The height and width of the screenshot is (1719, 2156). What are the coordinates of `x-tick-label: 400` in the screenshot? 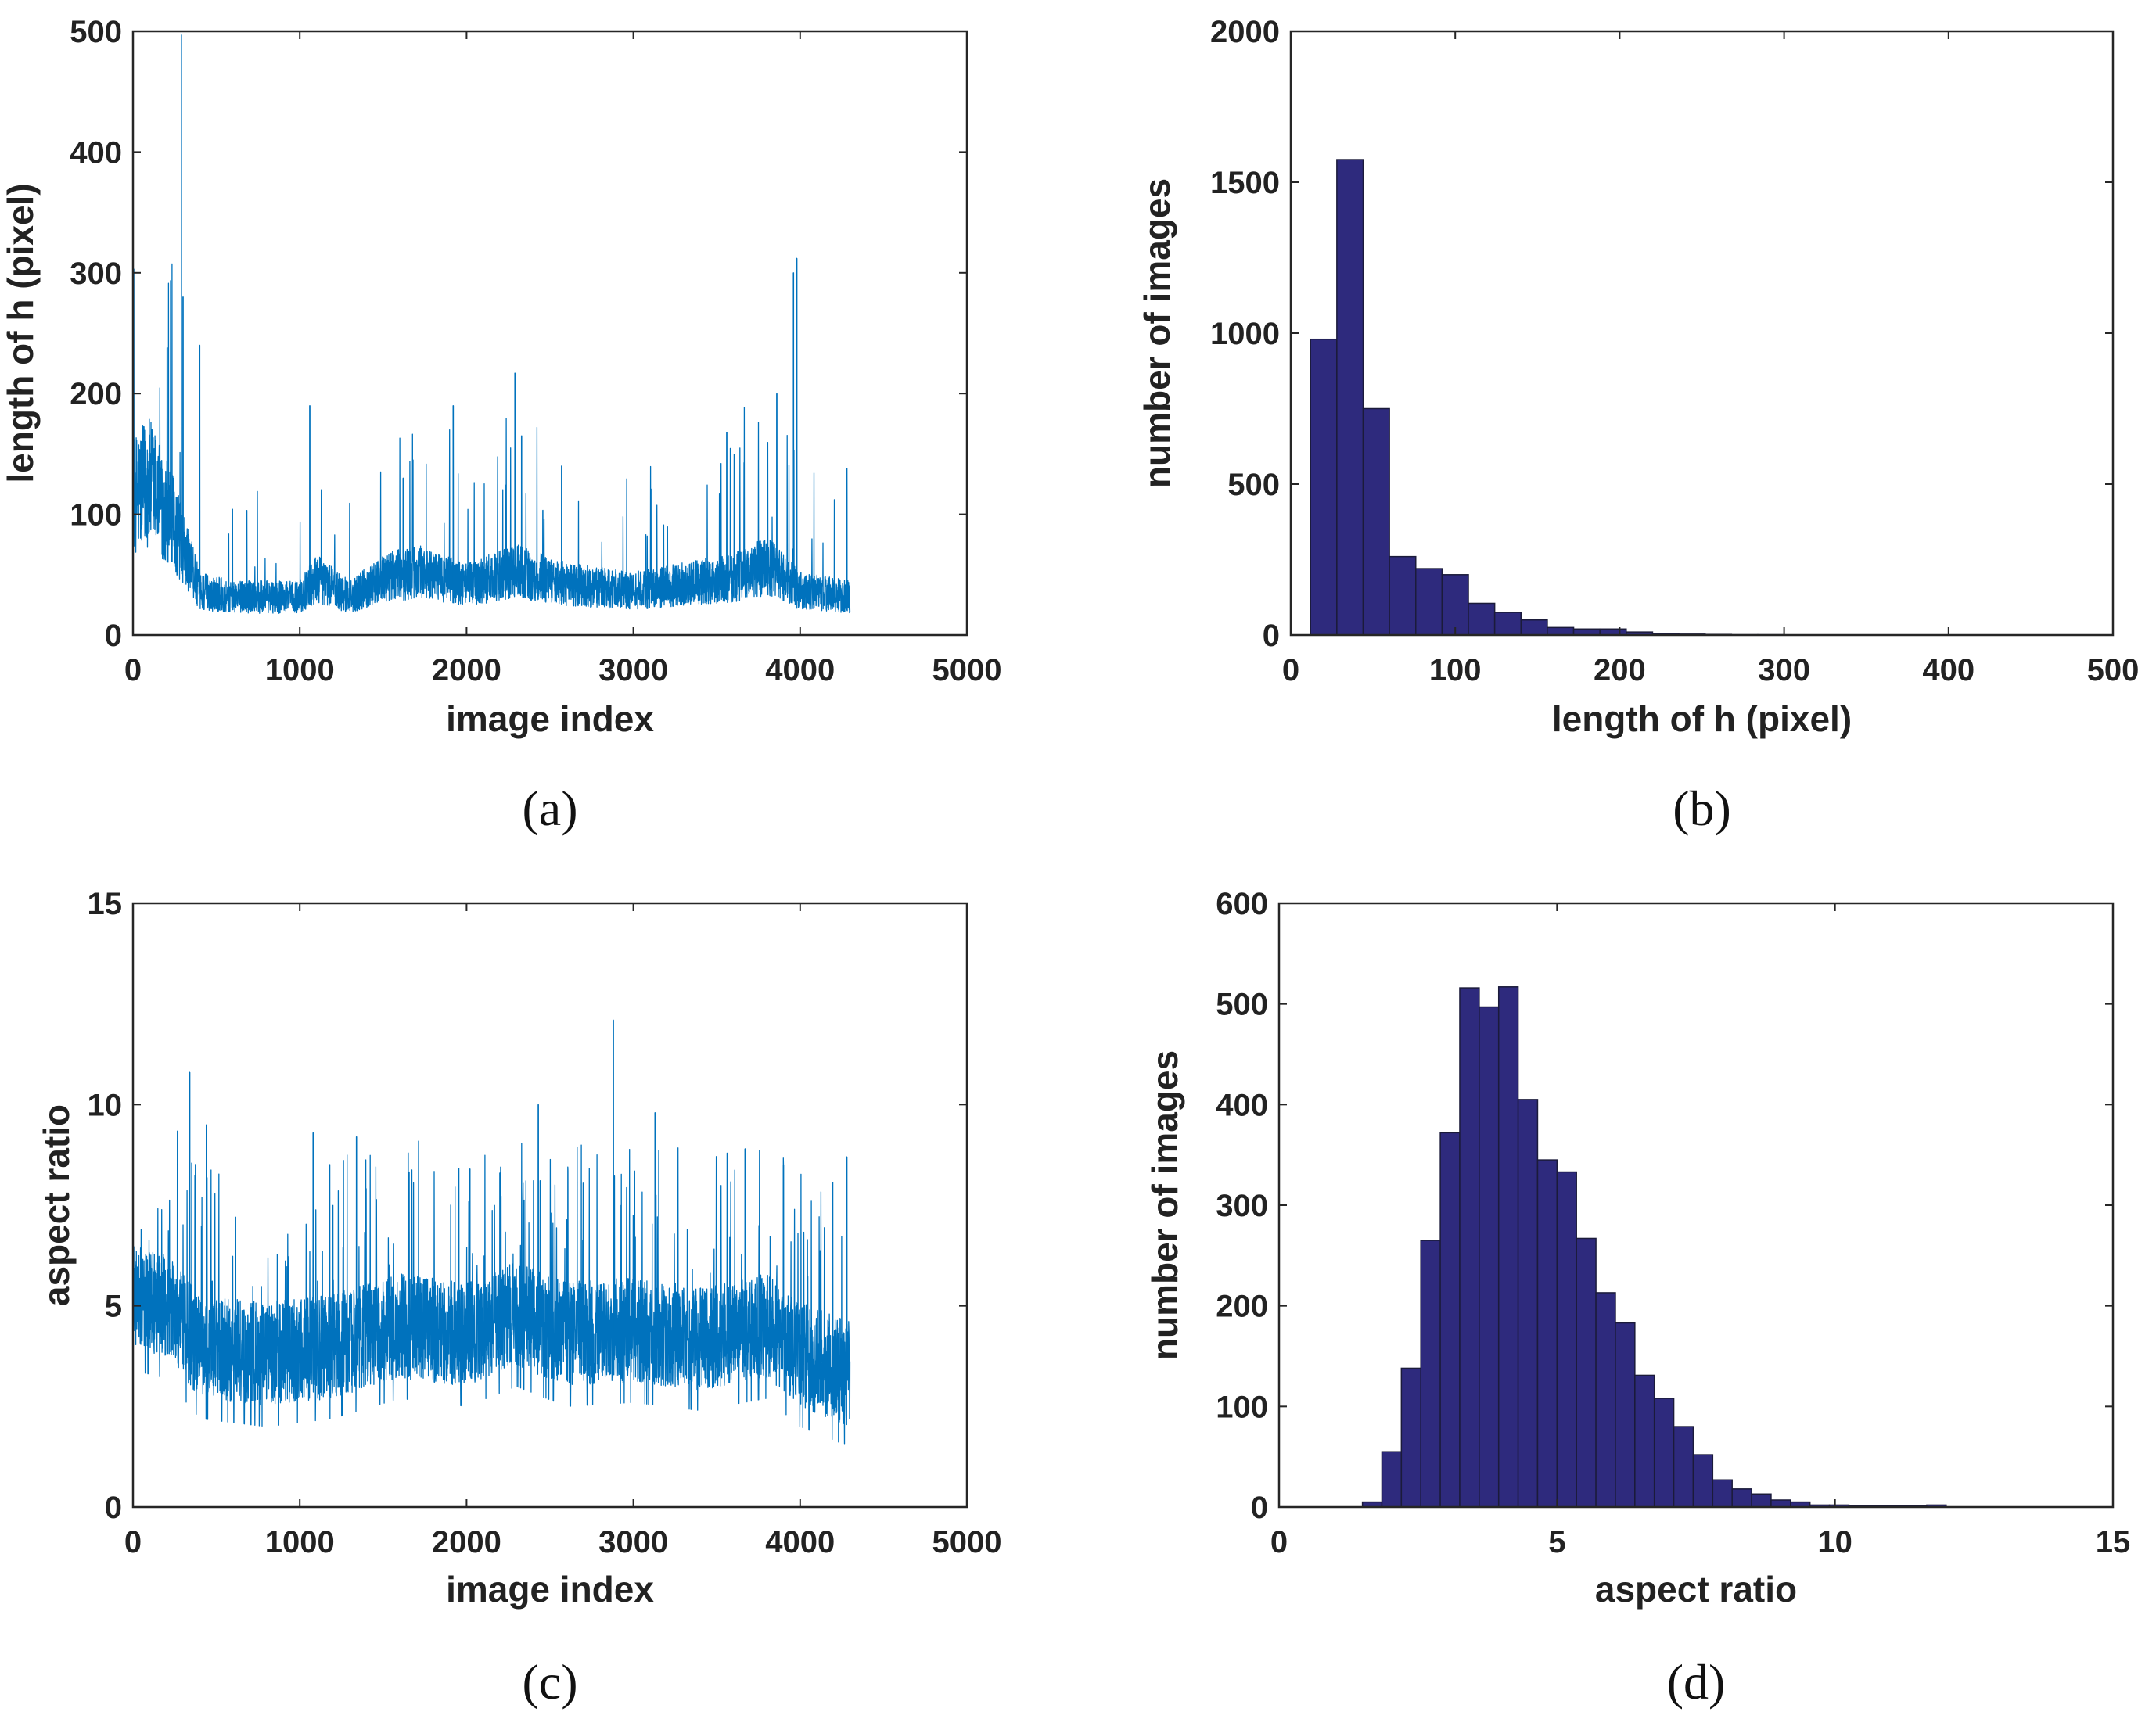 It's located at (1948, 670).